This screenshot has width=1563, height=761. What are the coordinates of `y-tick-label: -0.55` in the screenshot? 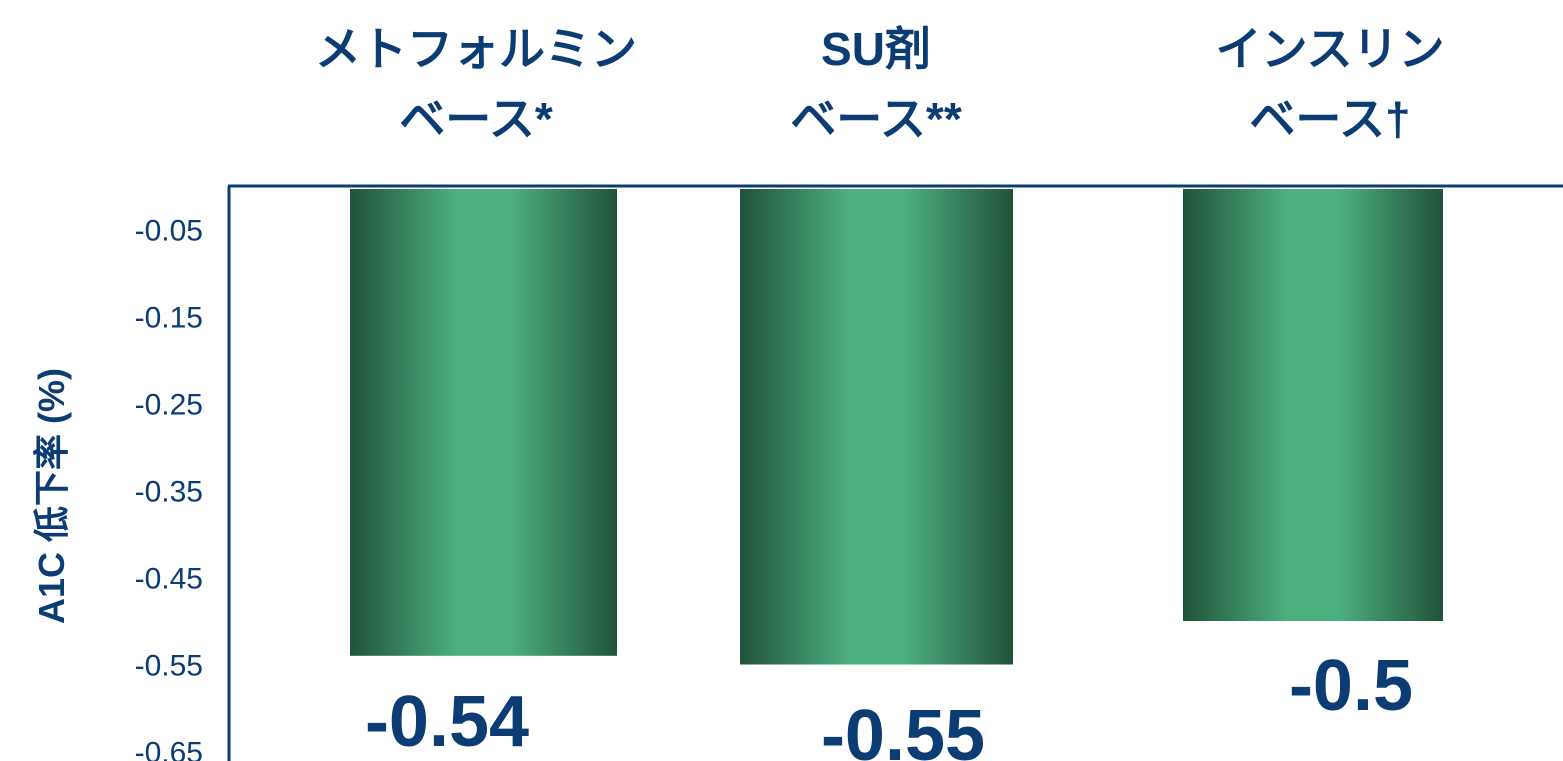 It's located at (169, 666).